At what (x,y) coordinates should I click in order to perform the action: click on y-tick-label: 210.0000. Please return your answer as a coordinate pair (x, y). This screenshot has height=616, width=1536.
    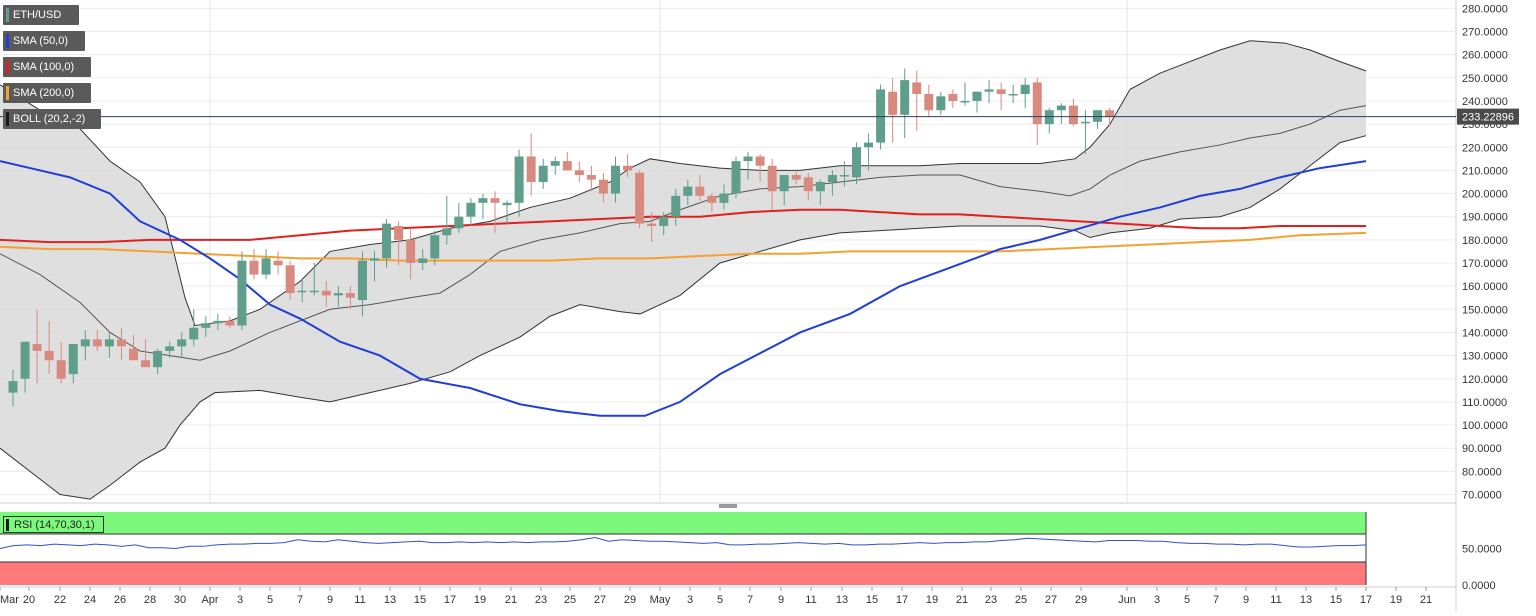
    Looking at the image, I should click on (1485, 171).